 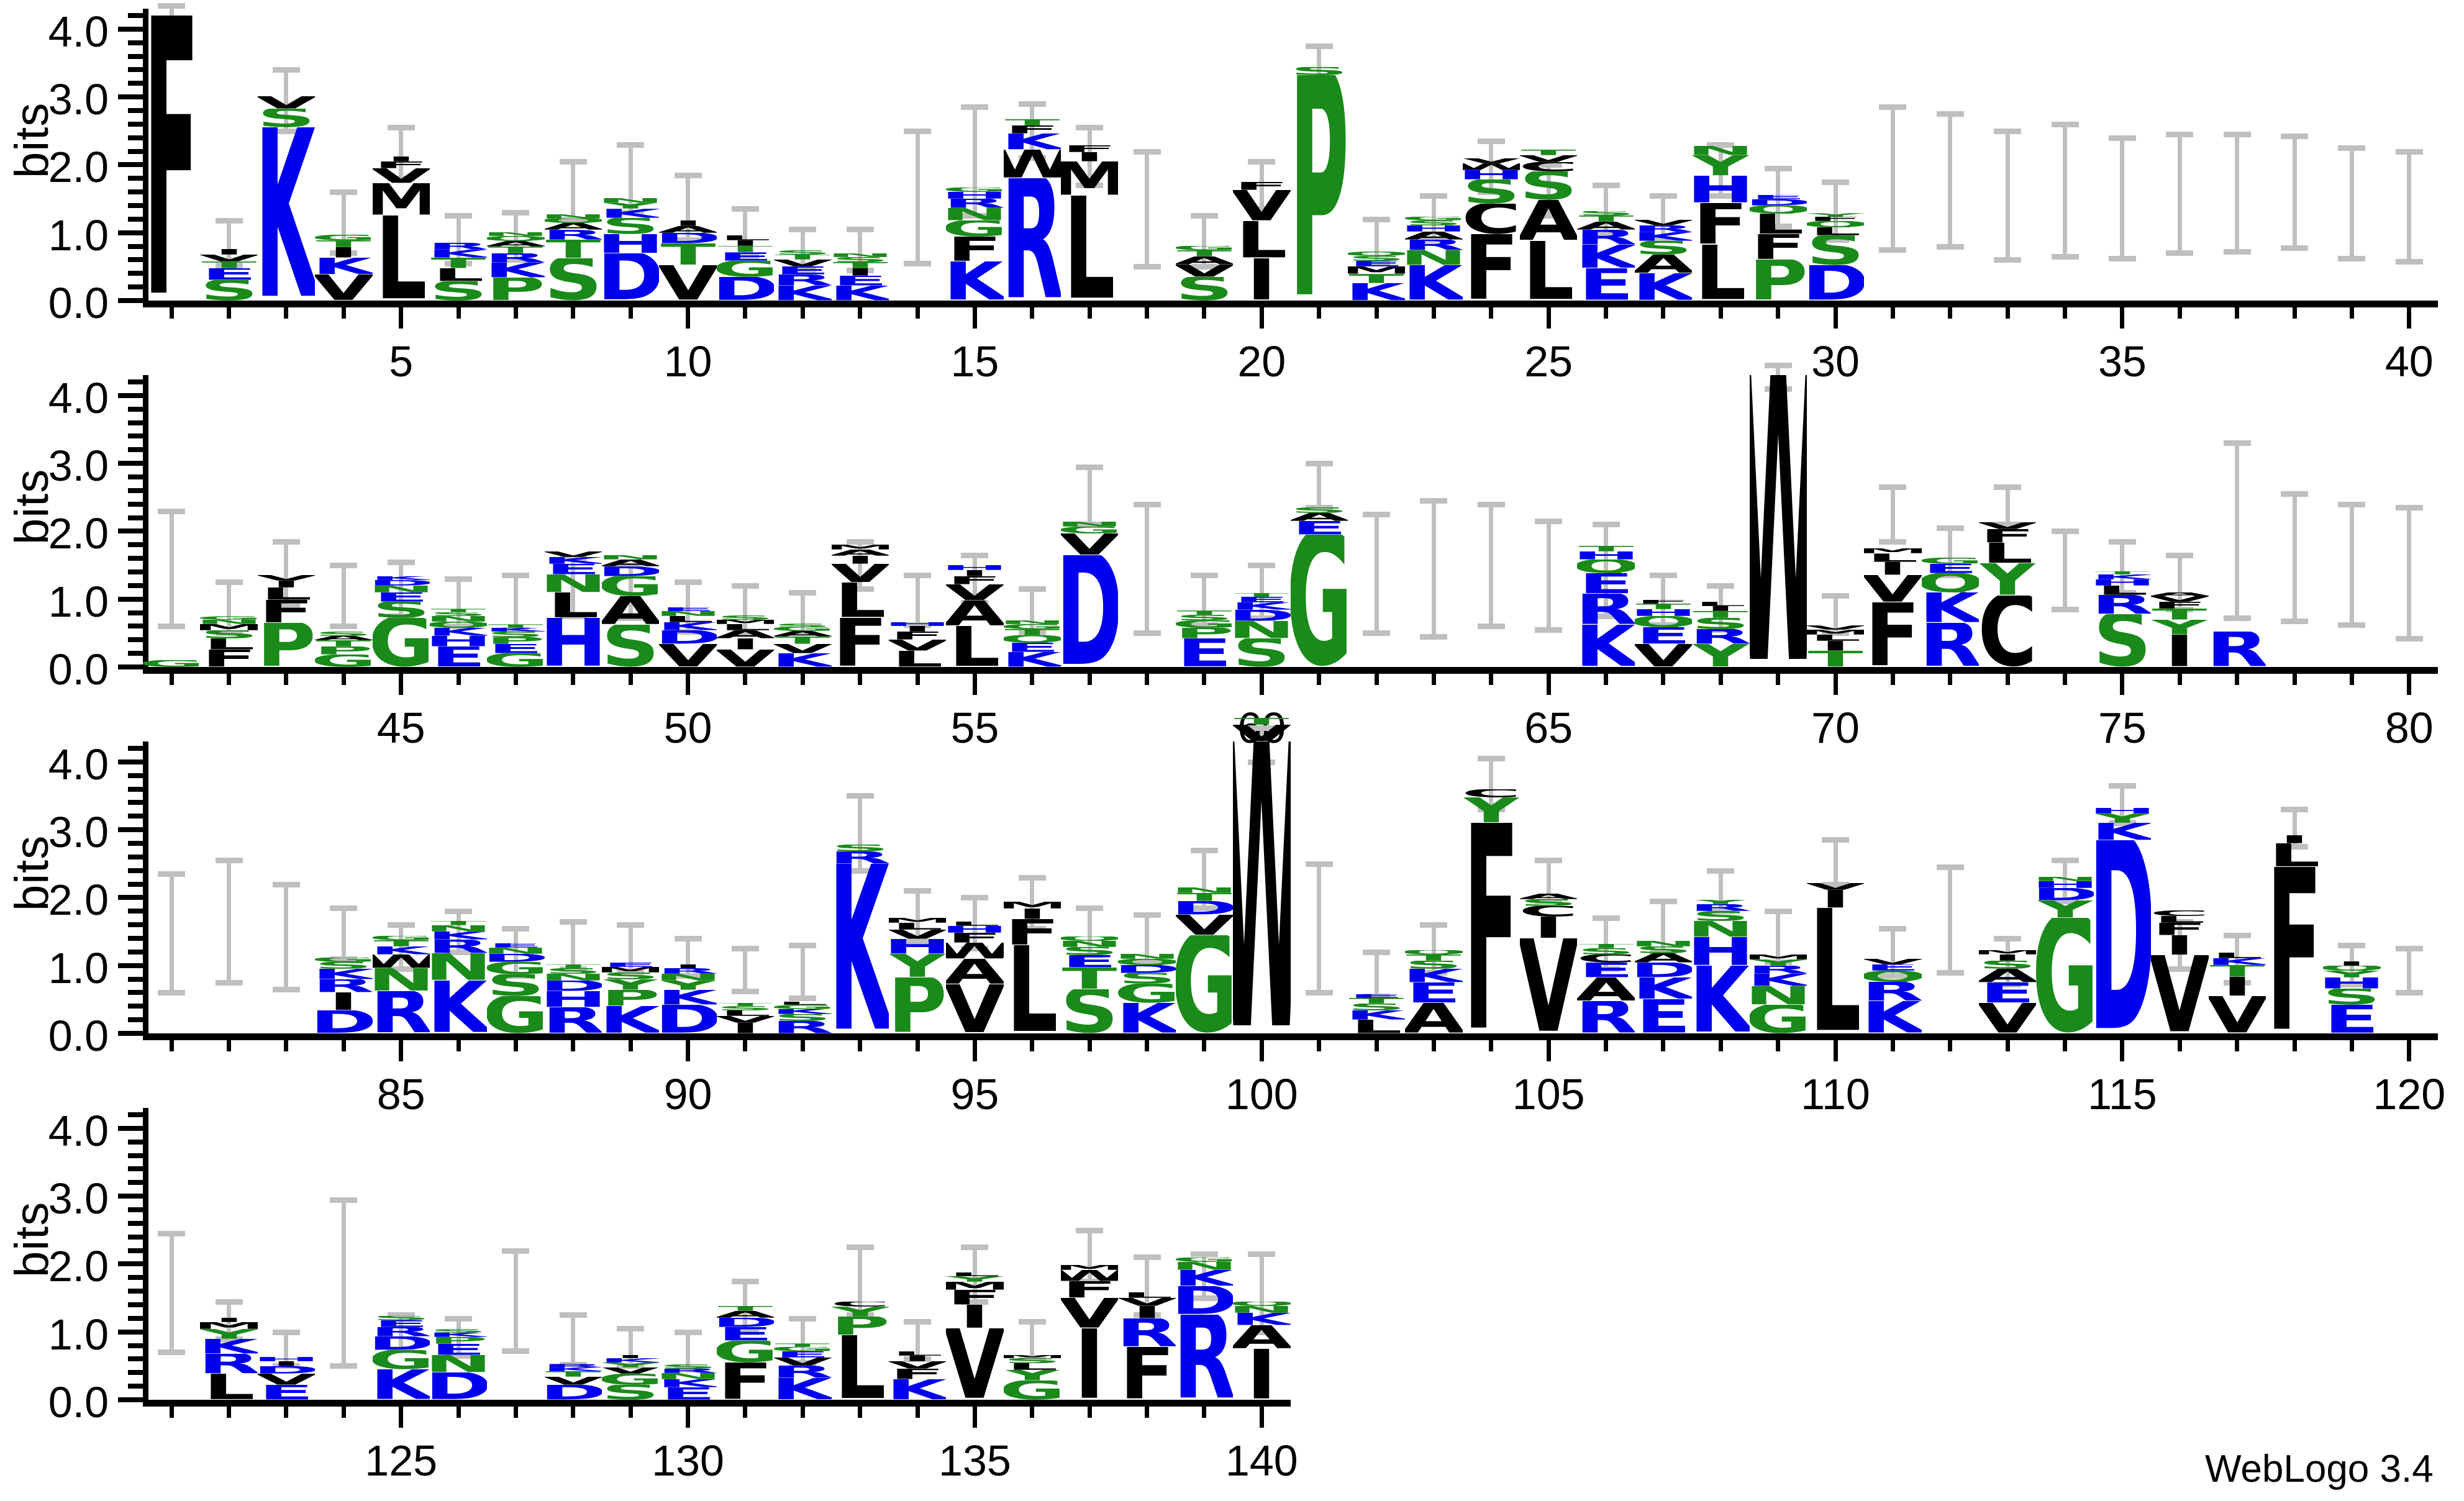 I want to click on logo-stack: STESNQ, so click(x=1089, y=984).